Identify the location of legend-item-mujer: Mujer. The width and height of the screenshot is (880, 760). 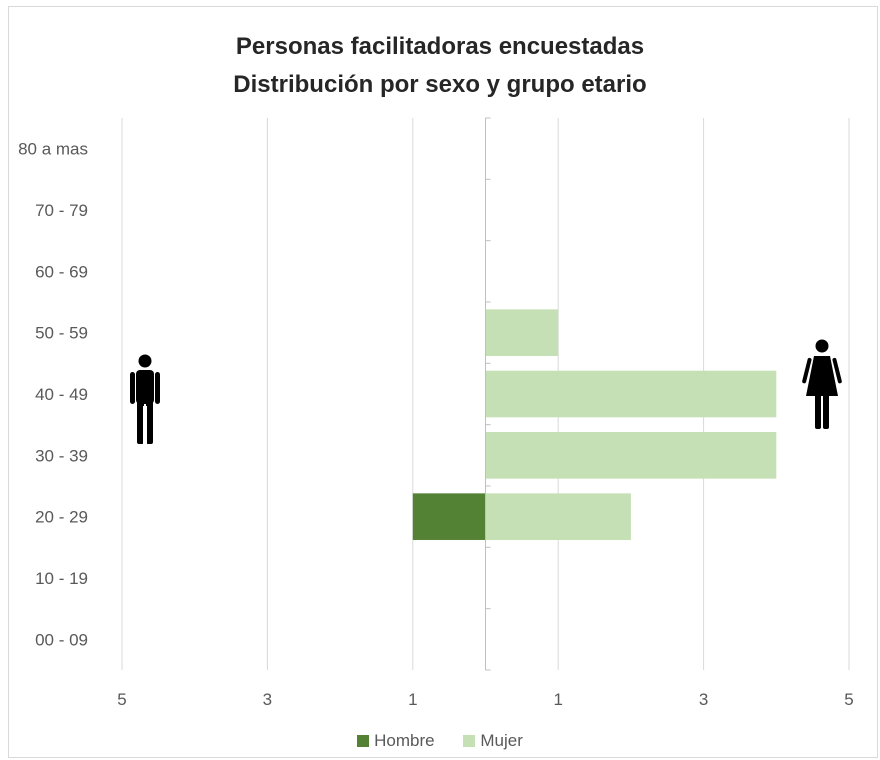
(493, 741).